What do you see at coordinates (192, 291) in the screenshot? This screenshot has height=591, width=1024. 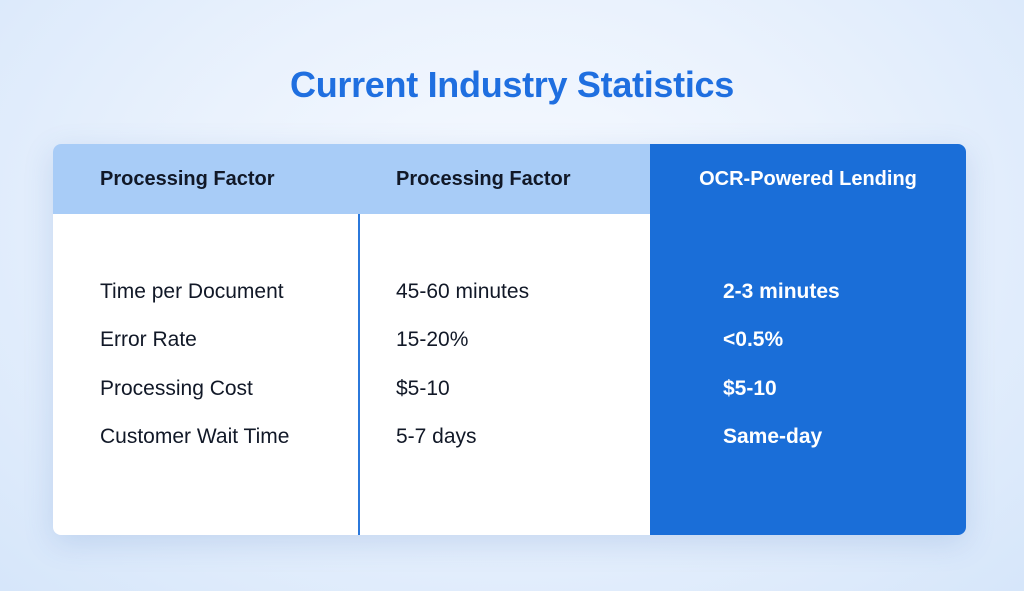 I see `row-label-time-per-document: Time per Document` at bounding box center [192, 291].